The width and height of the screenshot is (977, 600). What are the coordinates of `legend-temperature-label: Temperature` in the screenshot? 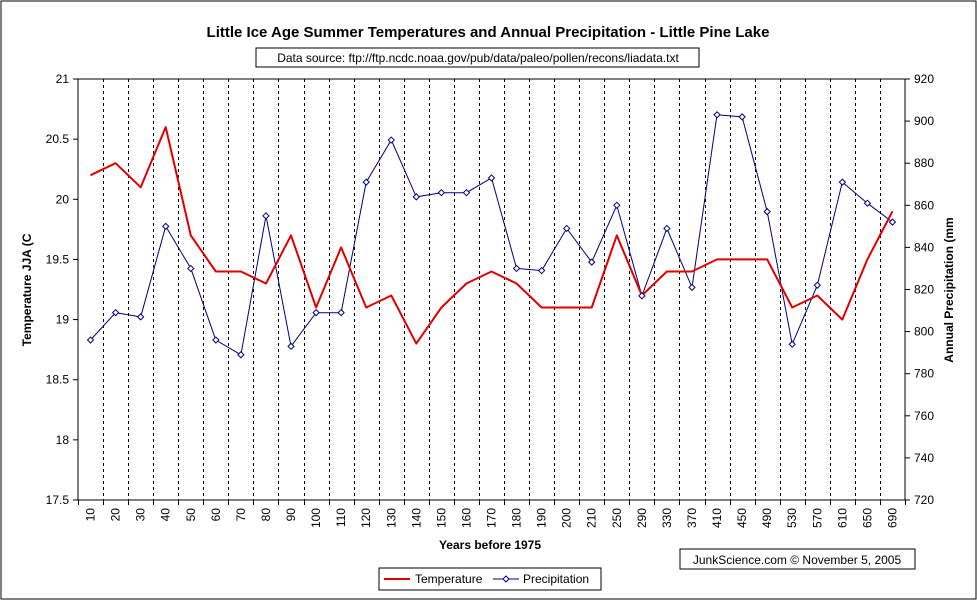 It's located at (449, 579).